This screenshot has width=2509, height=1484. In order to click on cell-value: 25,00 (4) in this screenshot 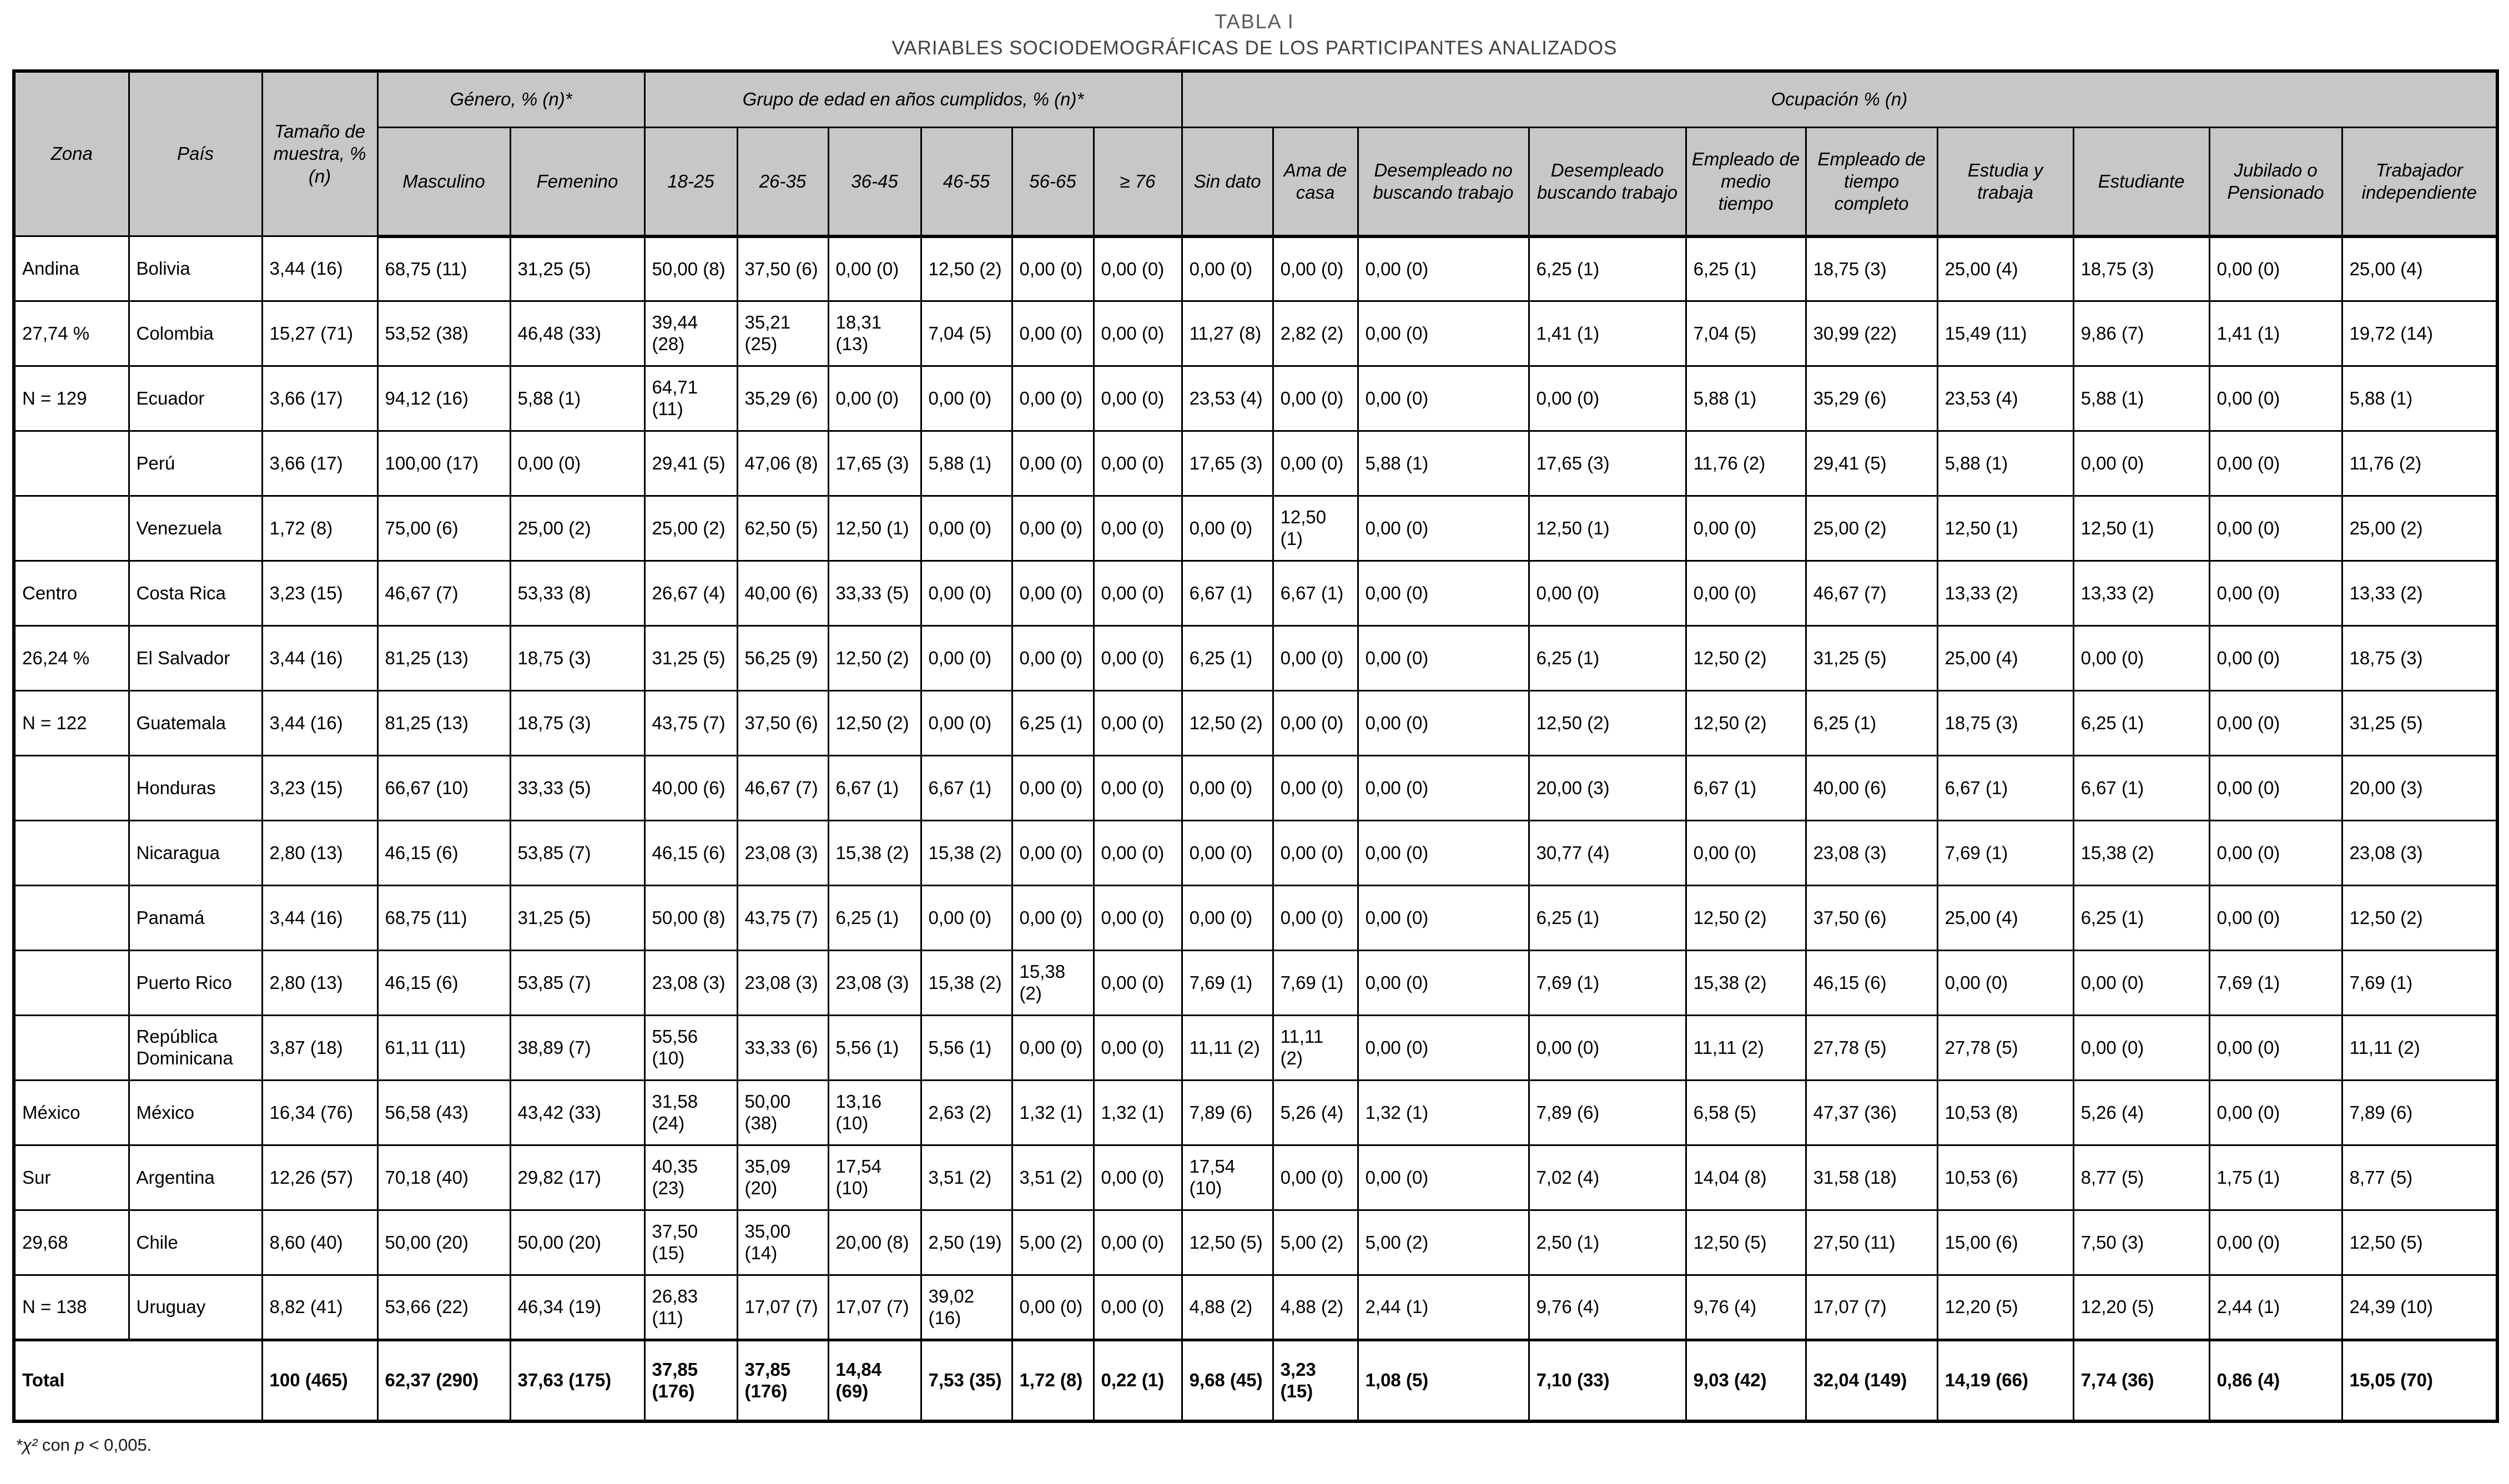, I will do `click(2005, 268)`.